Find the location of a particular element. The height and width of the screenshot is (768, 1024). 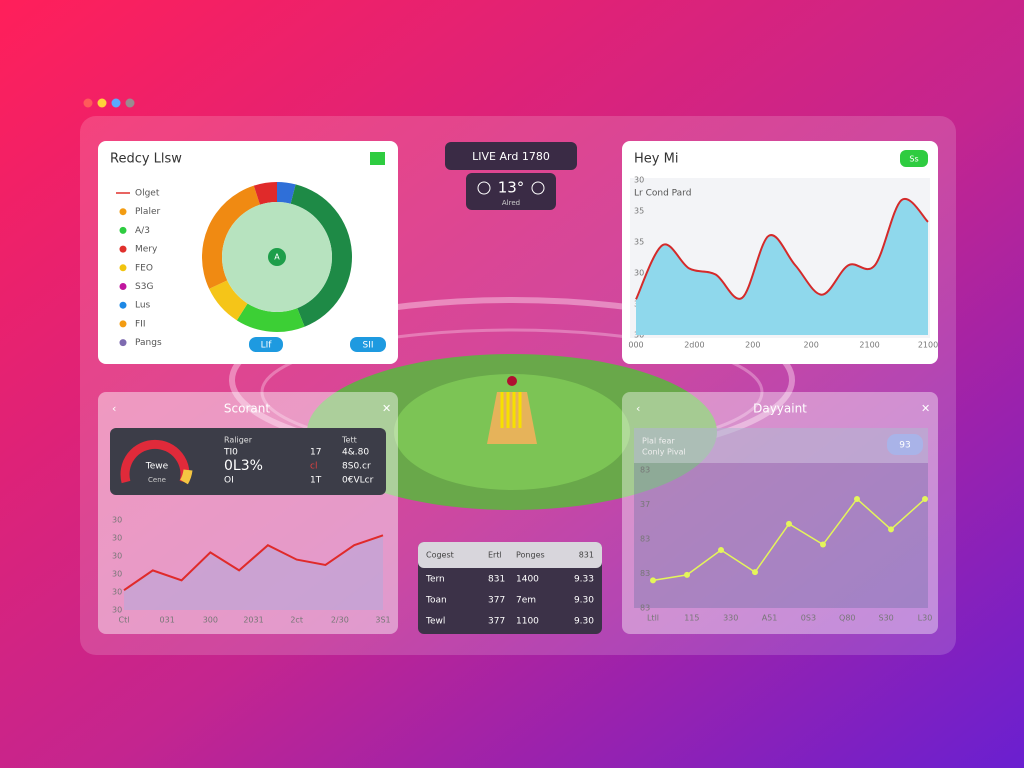

panel-title: Hey Mi is located at coordinates (656, 159).